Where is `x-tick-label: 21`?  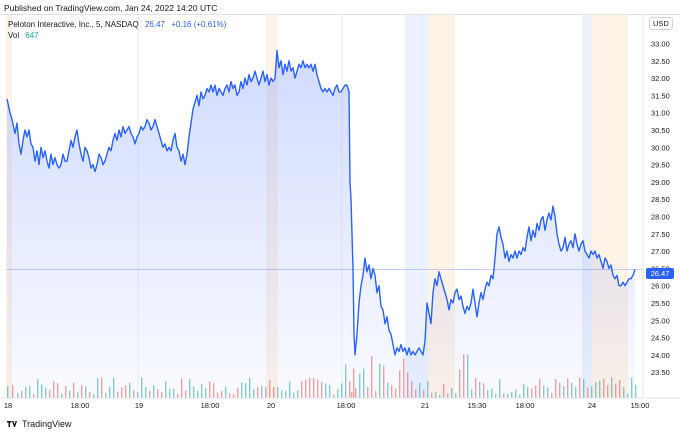 x-tick-label: 21 is located at coordinates (425, 405).